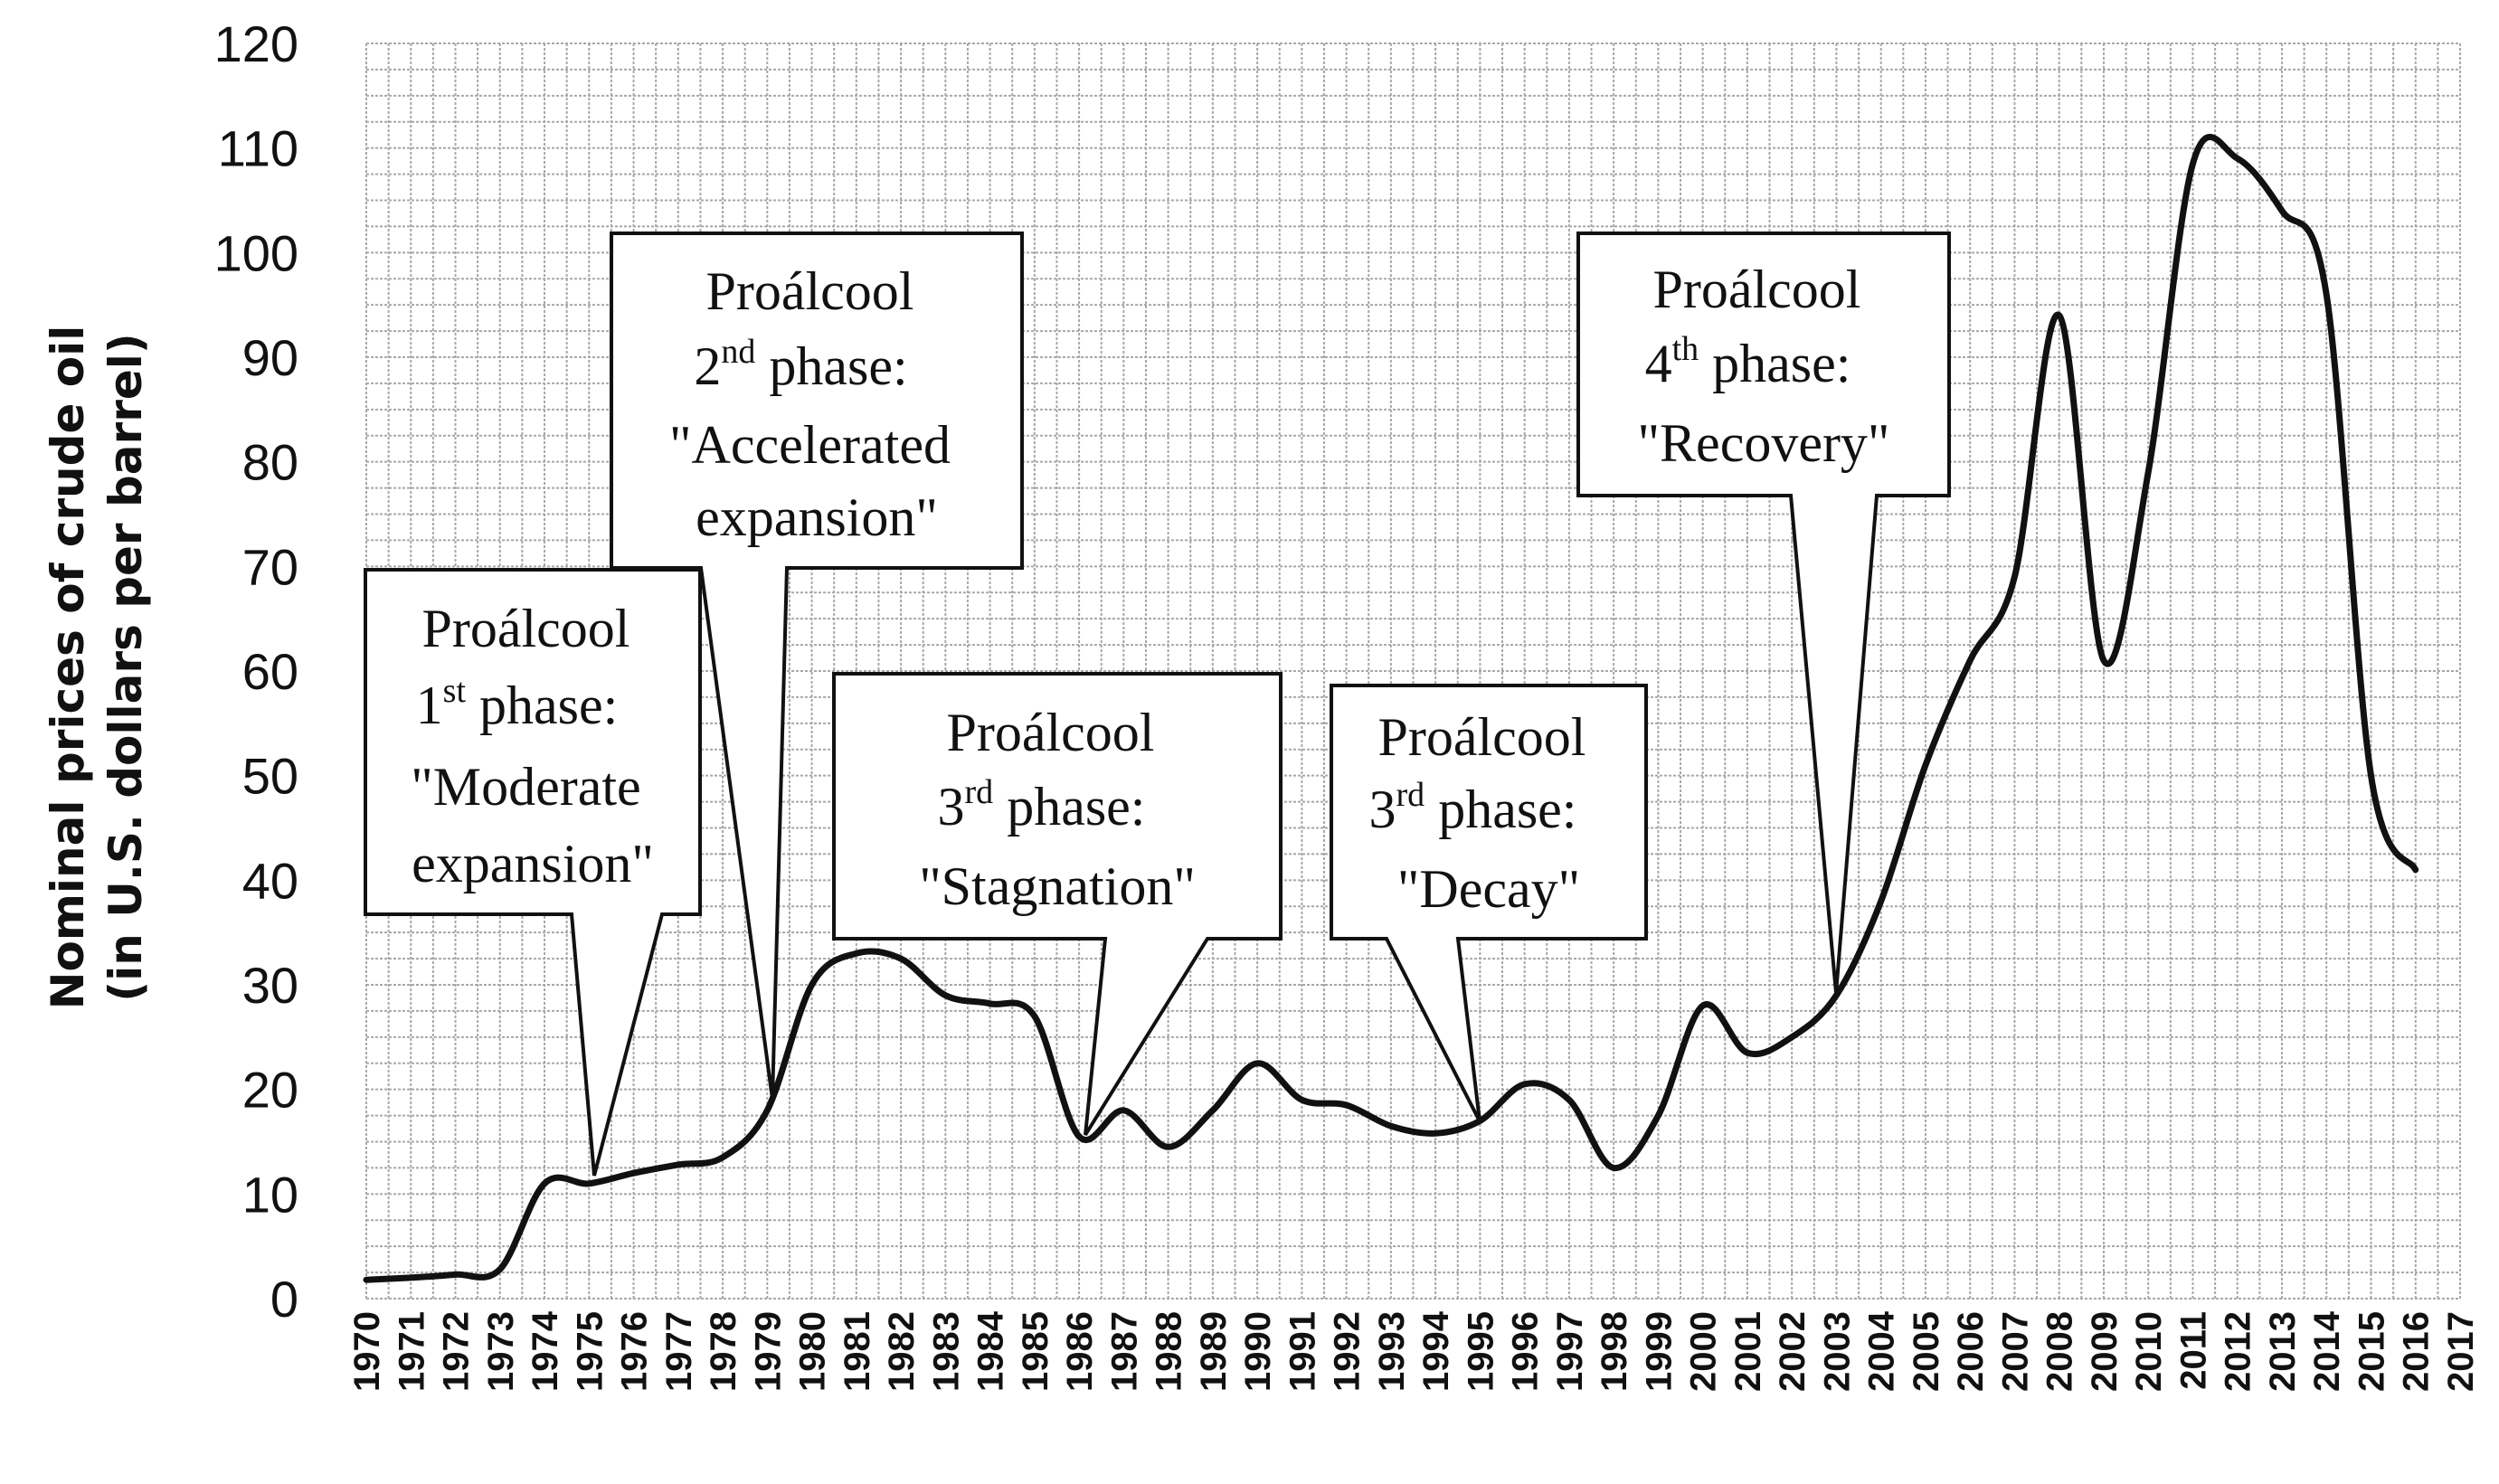 Image resolution: width=2499 pixels, height=1484 pixels. I want to click on annotation-phase-2-phase: phase:, so click(831, 366).